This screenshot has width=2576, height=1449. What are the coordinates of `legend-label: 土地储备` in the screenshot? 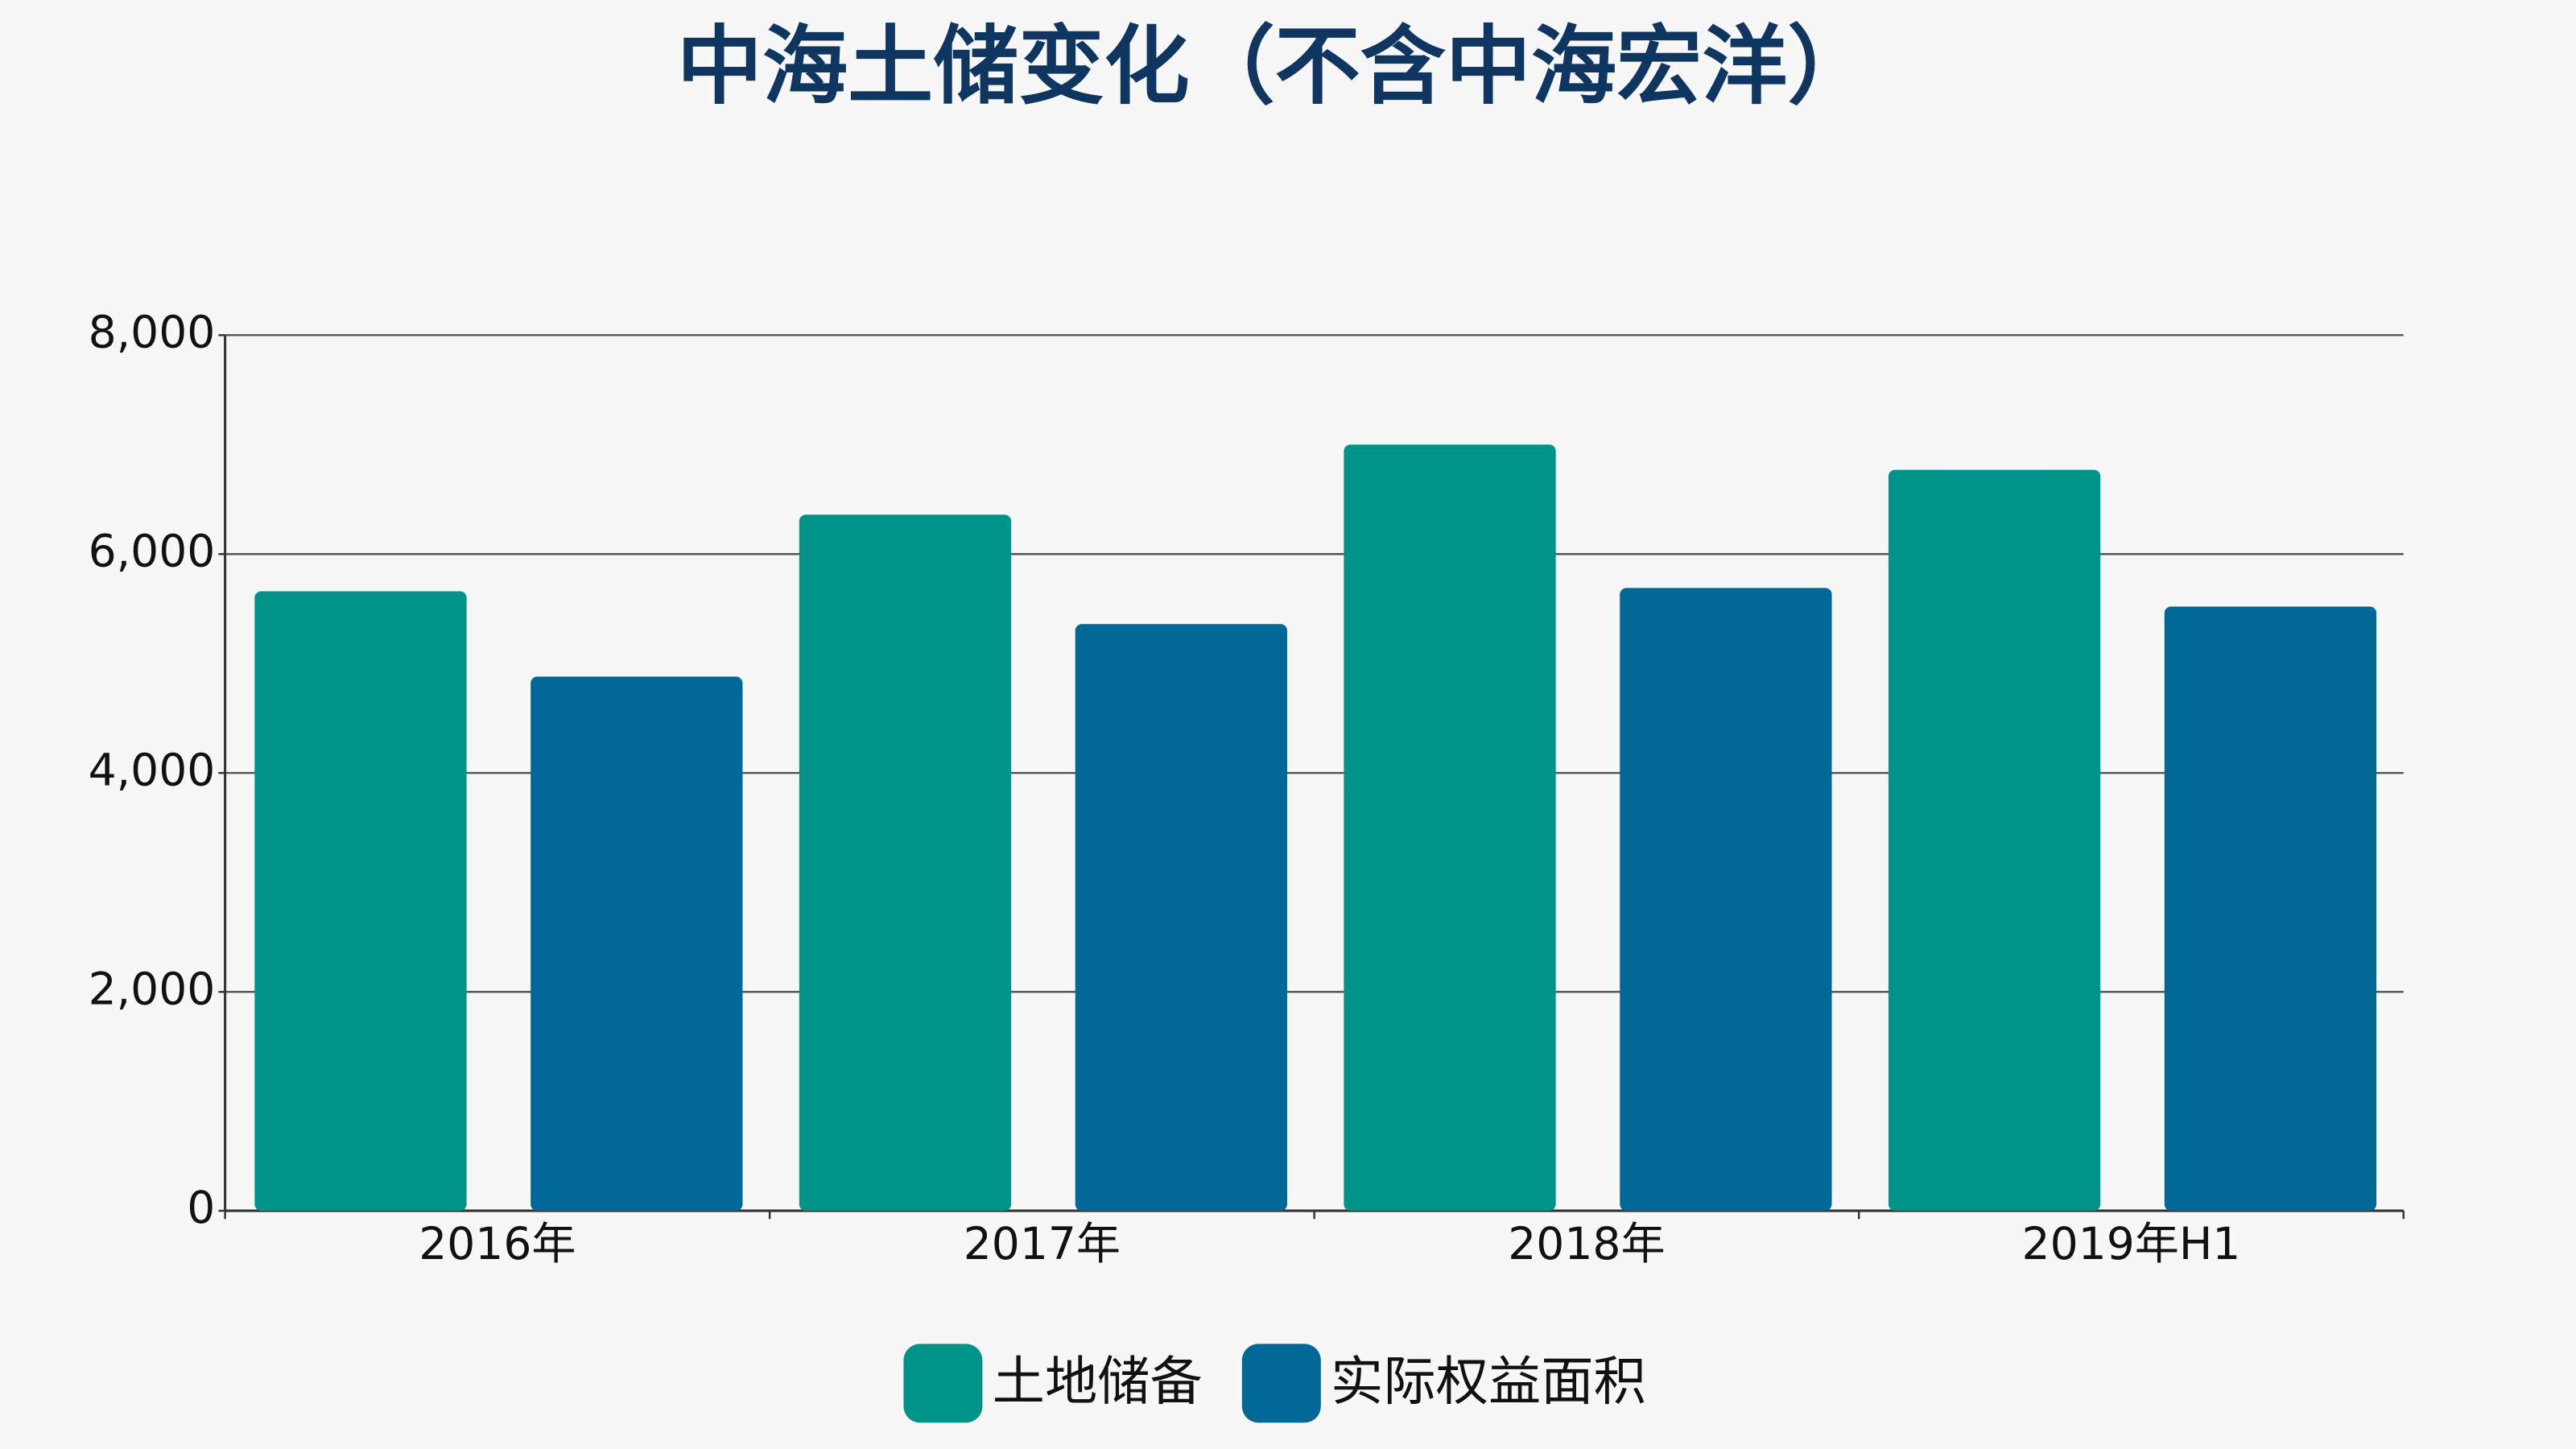 It's located at (1098, 1381).